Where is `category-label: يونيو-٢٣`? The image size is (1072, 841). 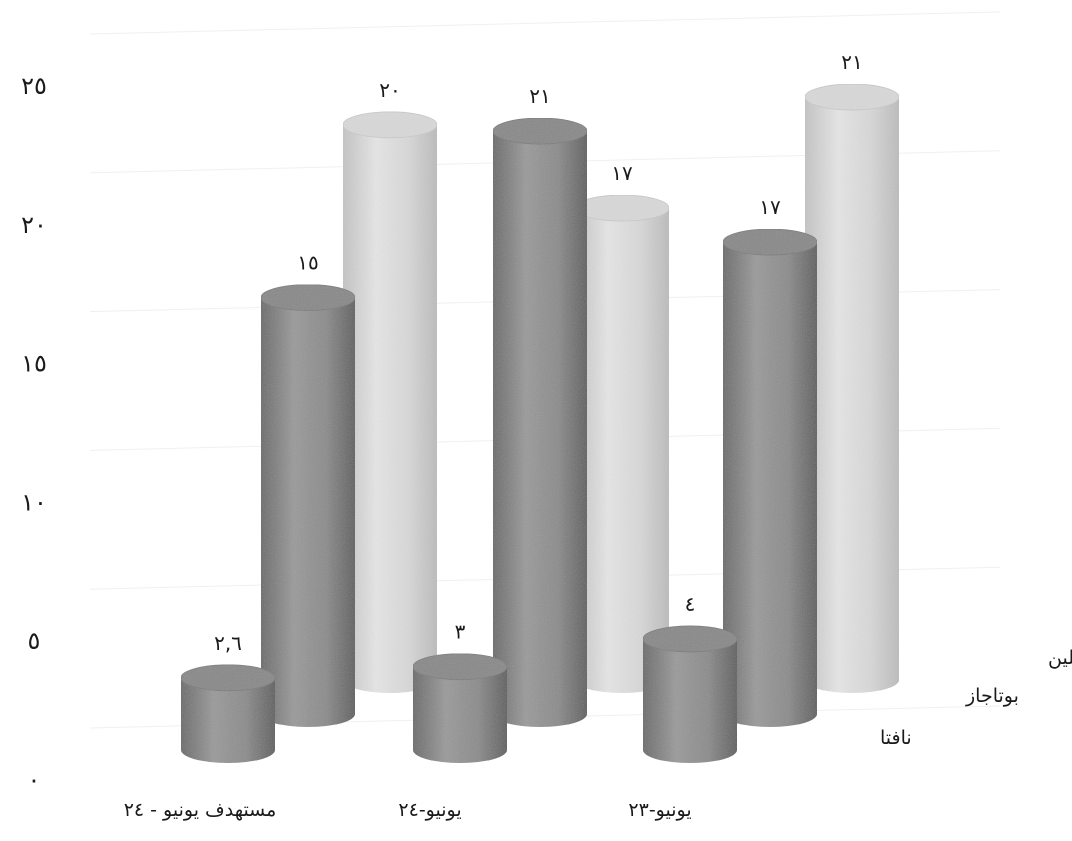
category-label: يونيو-٢٣ is located at coordinates (659, 810).